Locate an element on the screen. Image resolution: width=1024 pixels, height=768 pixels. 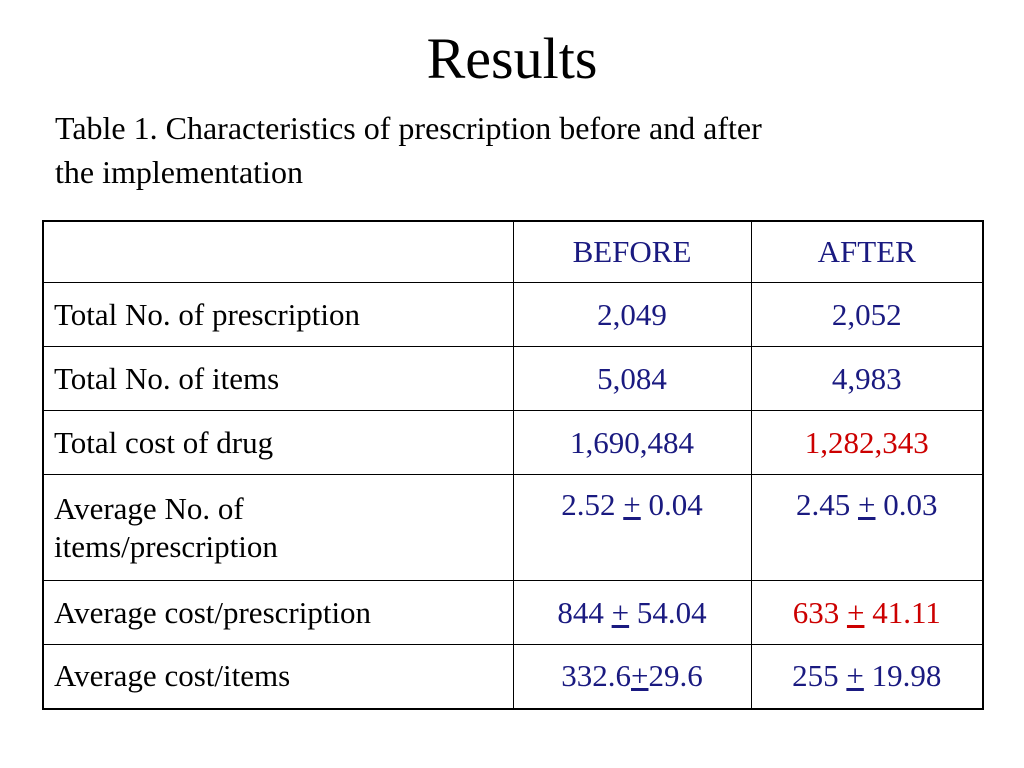
before-sd: 0.04 is located at coordinates (671, 504).